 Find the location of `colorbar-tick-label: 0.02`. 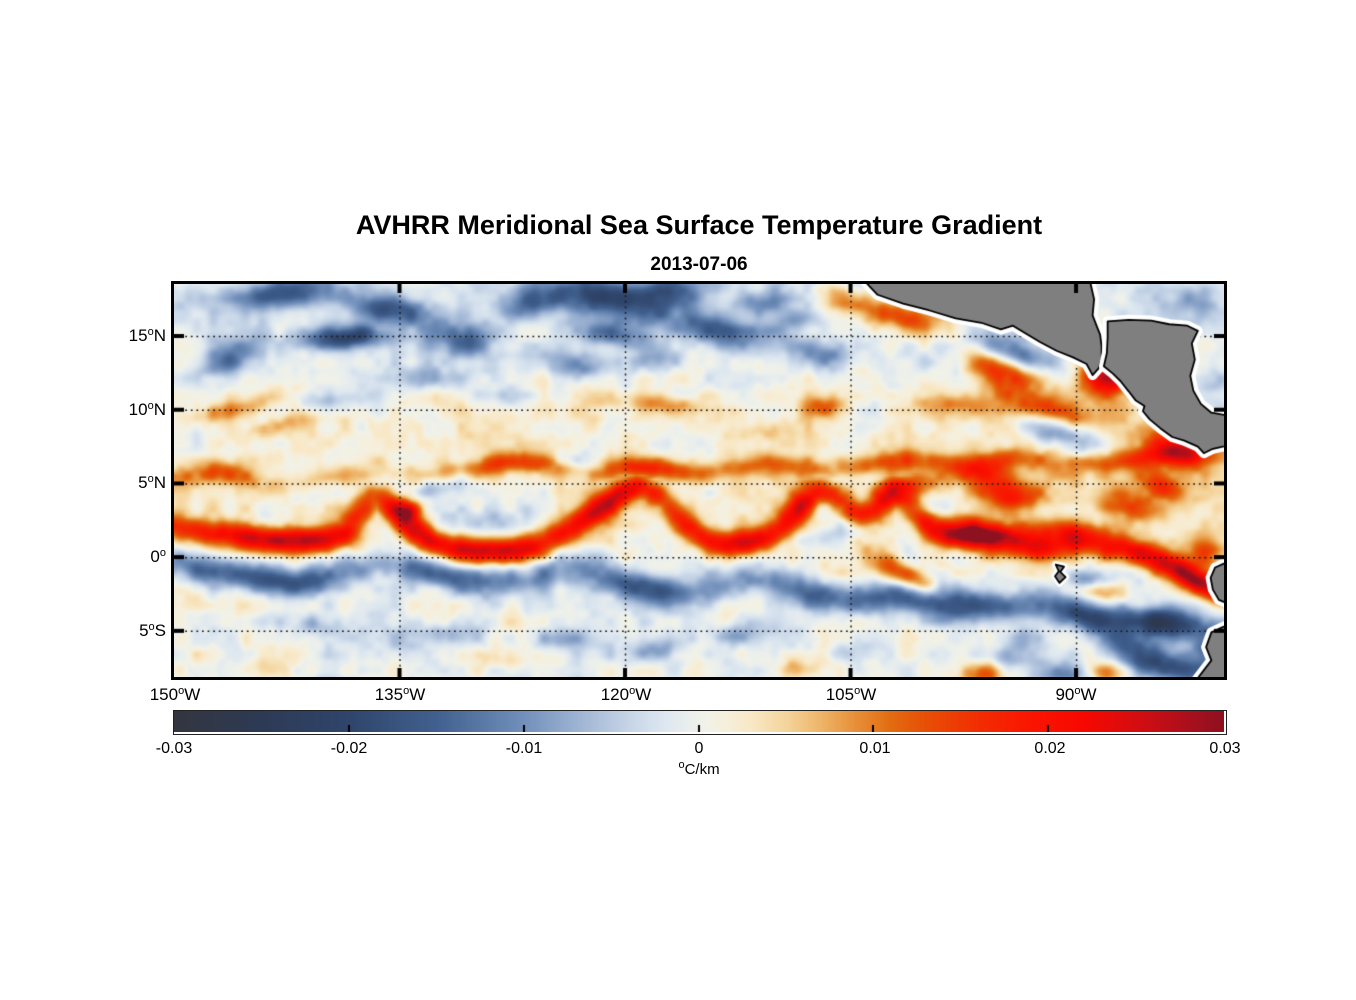

colorbar-tick-label: 0.02 is located at coordinates (1050, 748).